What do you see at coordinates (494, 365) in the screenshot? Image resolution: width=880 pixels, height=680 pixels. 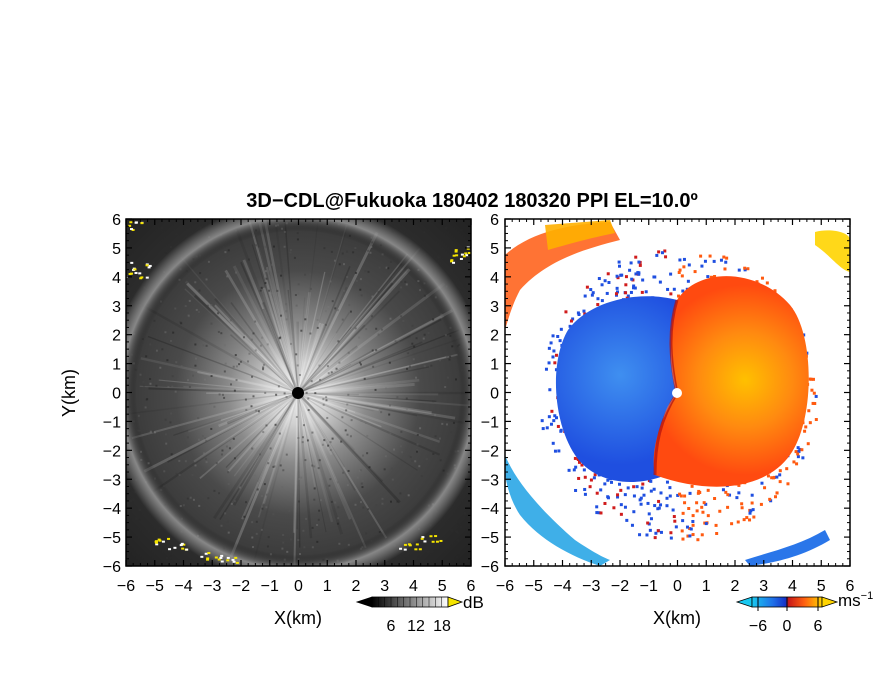 I see `right-y-tick-label: 1` at bounding box center [494, 365].